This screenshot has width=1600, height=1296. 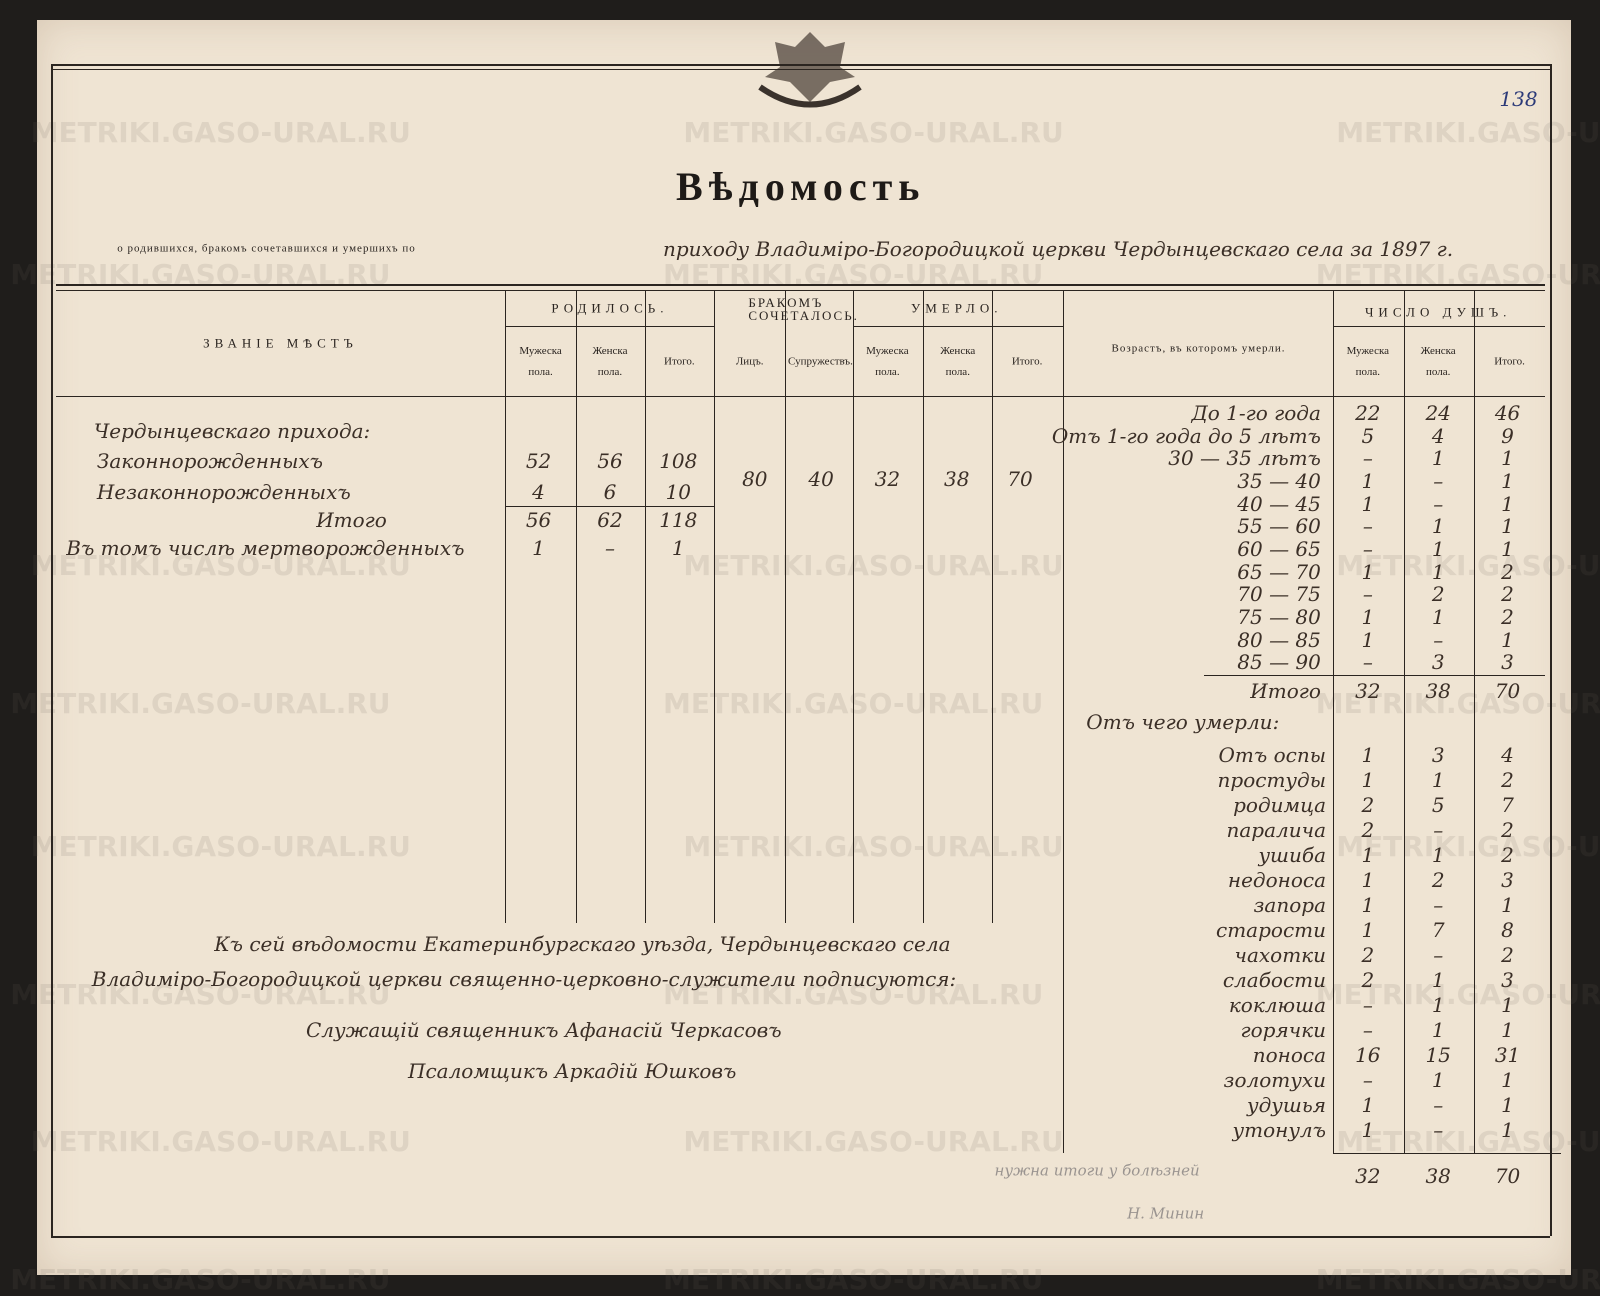 I want to click on age-label: 60 — 65, so click(x=1279, y=548).